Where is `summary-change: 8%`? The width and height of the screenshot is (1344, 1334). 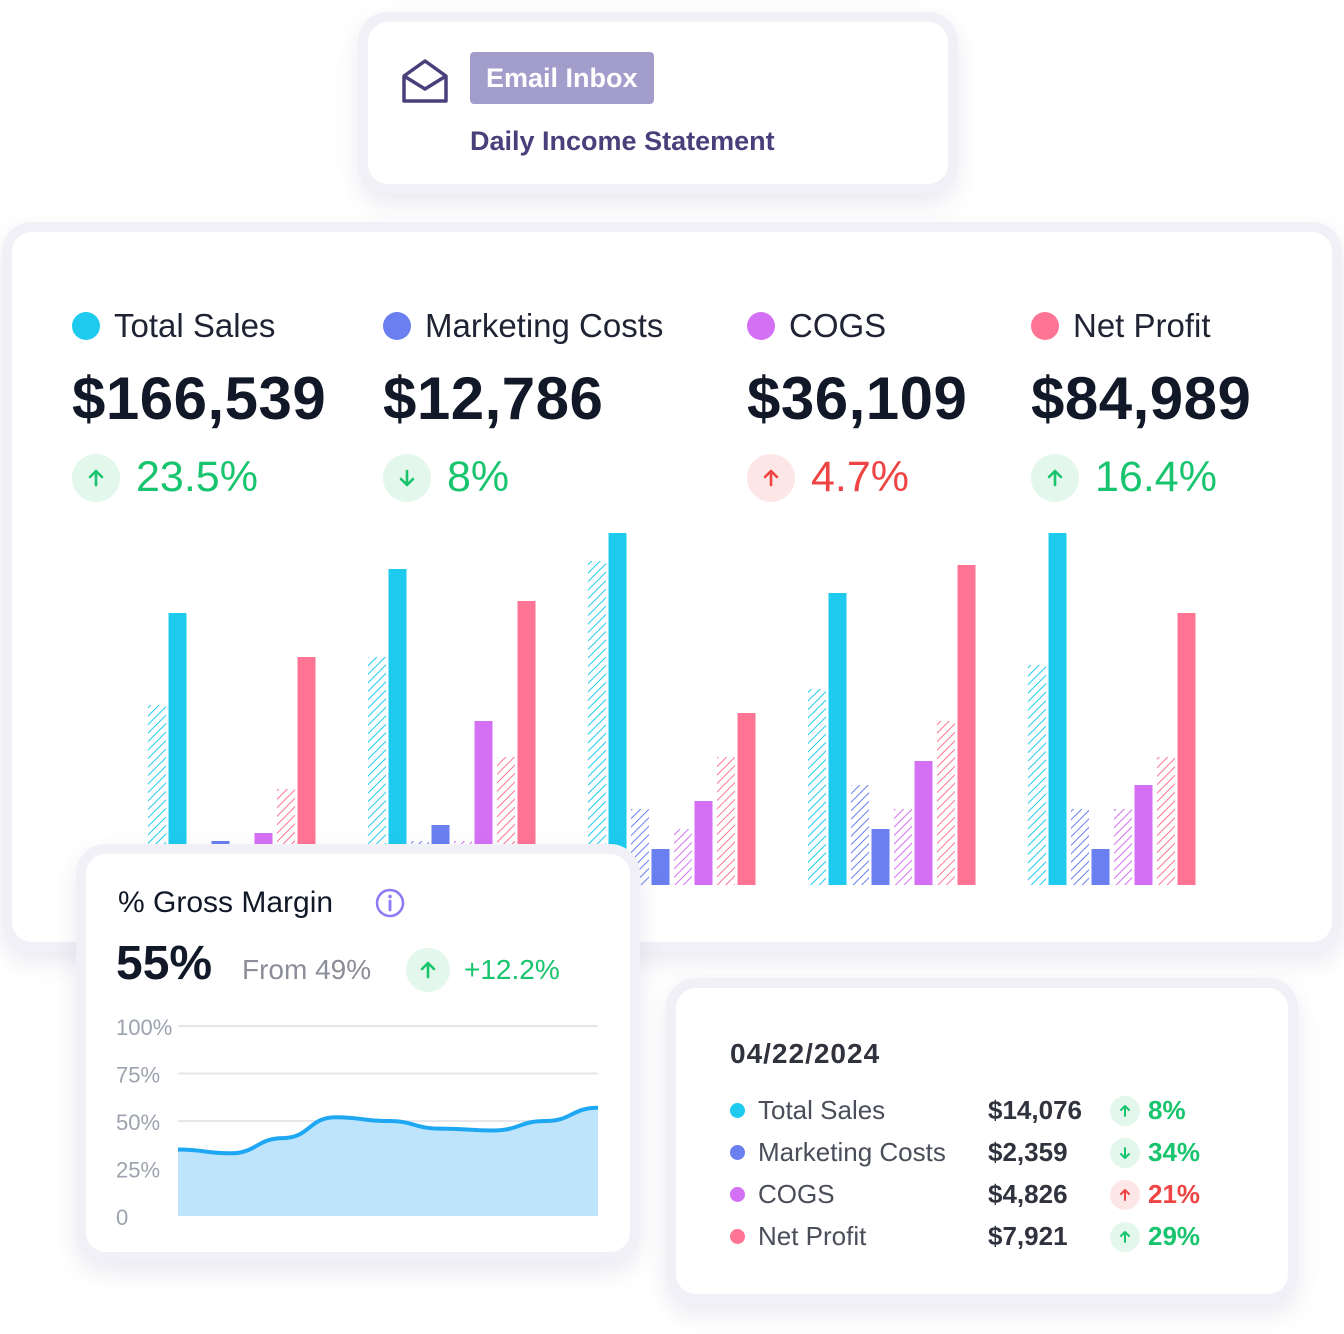 summary-change: 8% is located at coordinates (1167, 1110).